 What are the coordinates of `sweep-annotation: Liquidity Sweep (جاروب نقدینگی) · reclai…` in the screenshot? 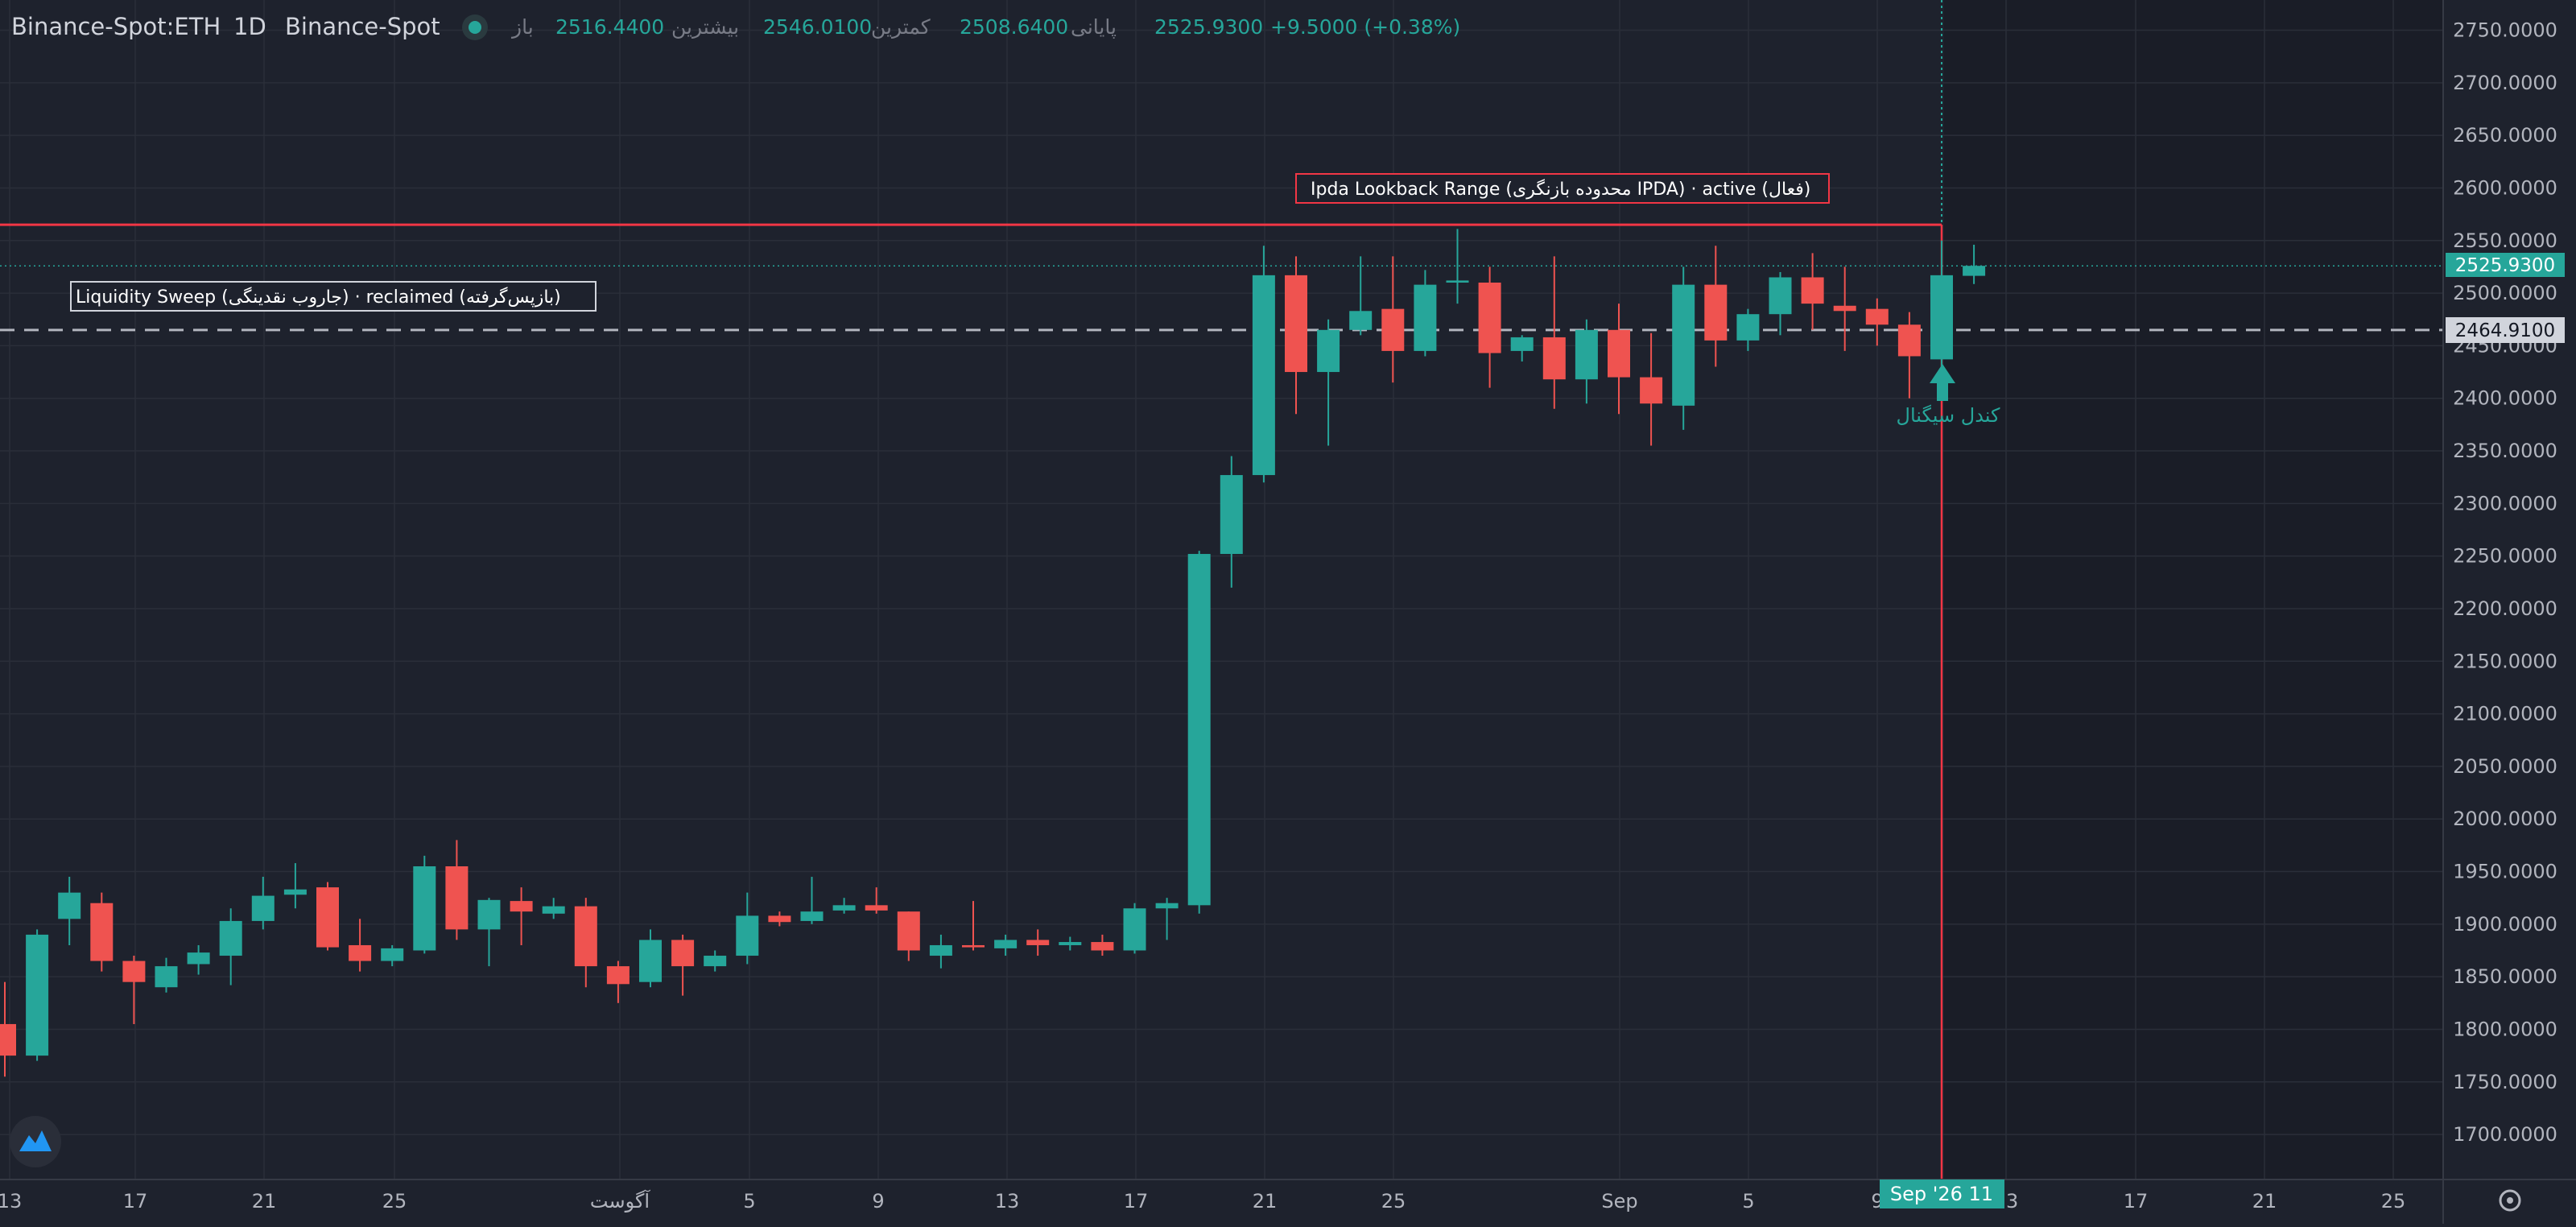 It's located at (333, 296).